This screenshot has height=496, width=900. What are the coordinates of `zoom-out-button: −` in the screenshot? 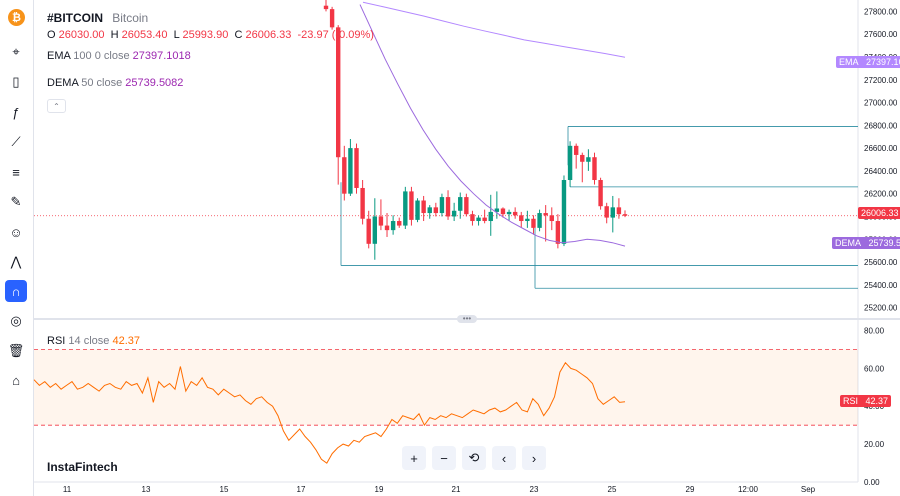 It's located at (444, 458).